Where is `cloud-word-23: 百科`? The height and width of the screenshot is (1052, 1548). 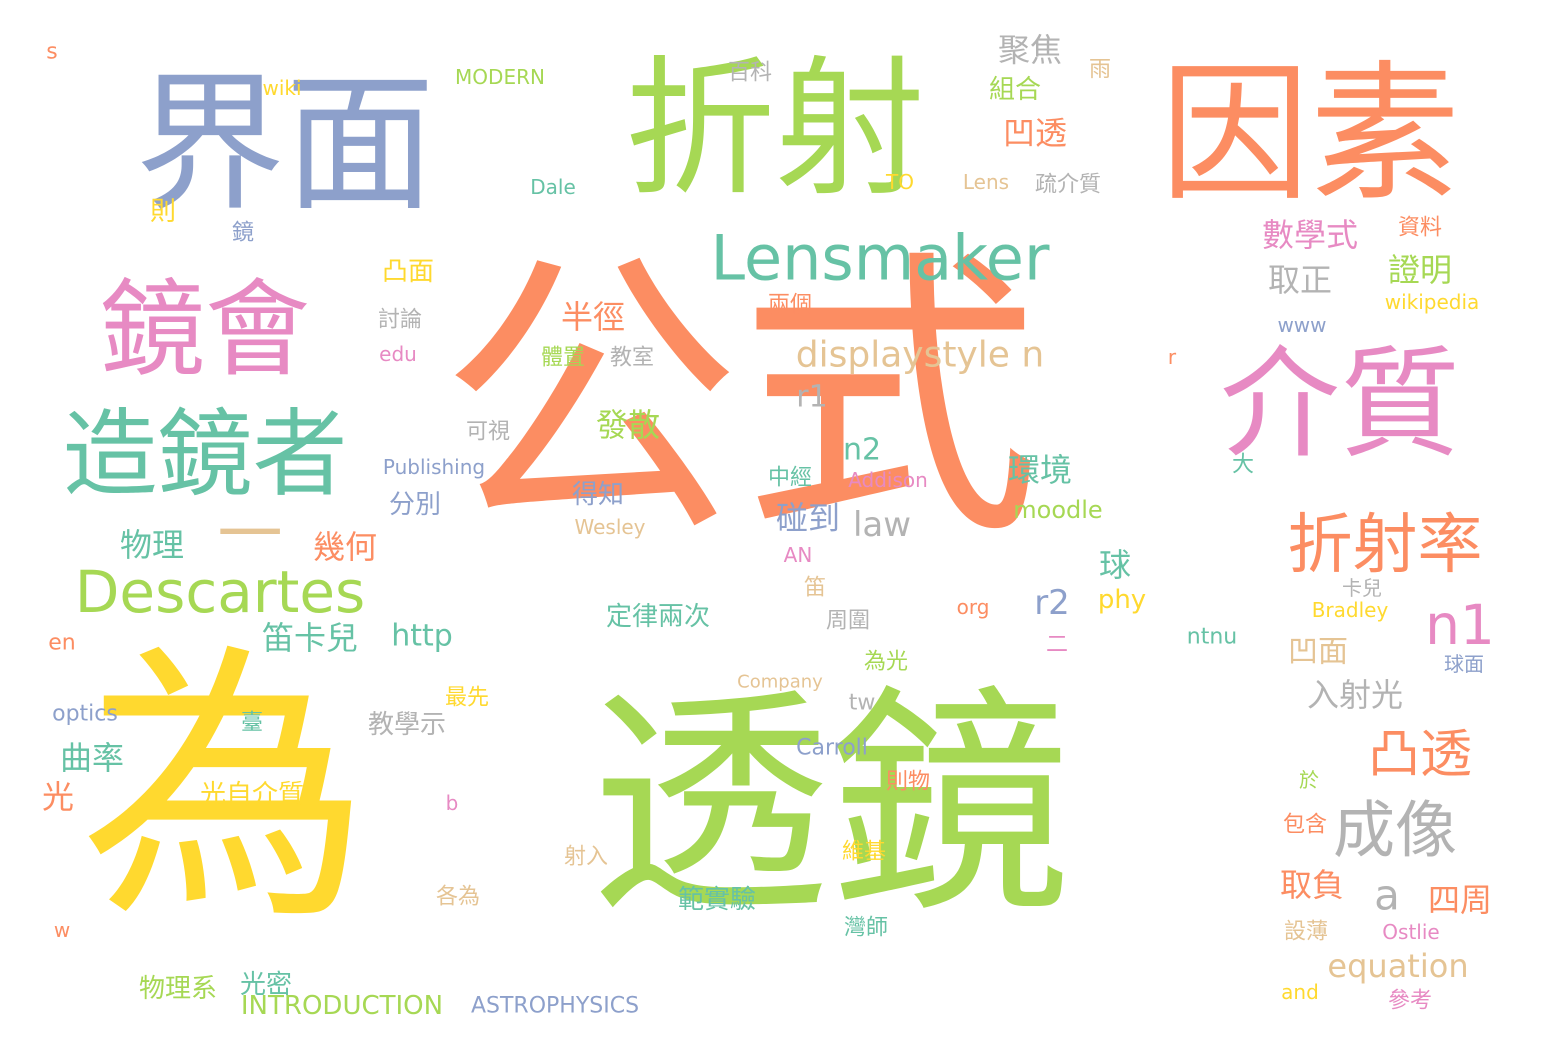 cloud-word-23: 百科 is located at coordinates (750, 73).